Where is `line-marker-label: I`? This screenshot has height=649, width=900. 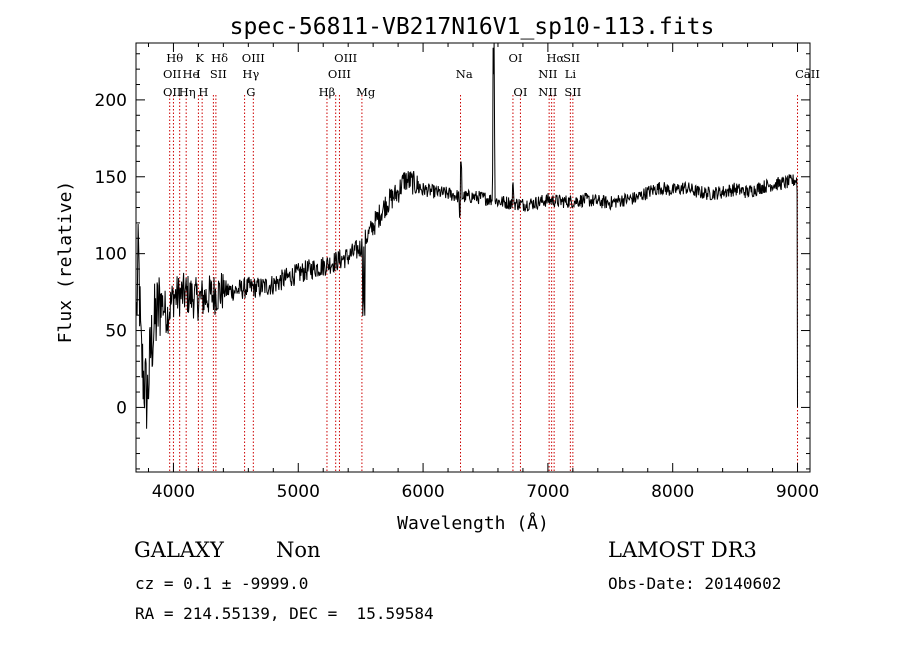
line-marker-label: I is located at coordinates (198, 74).